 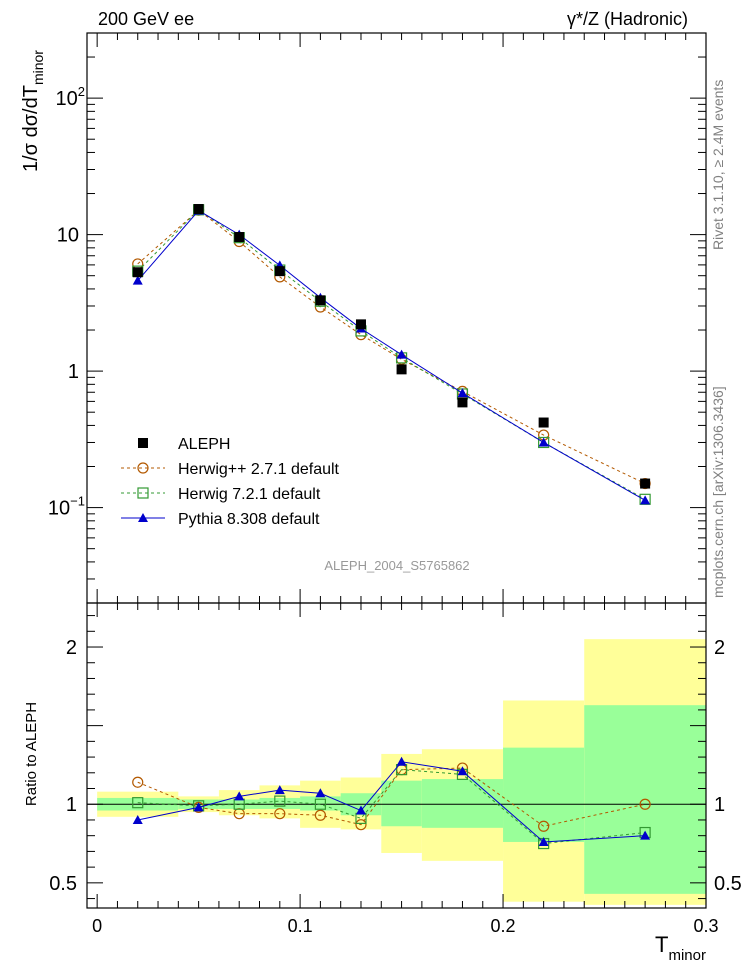 What do you see at coordinates (705, 926) in the screenshot?
I see `x-tick-label: 0.3` at bounding box center [705, 926].